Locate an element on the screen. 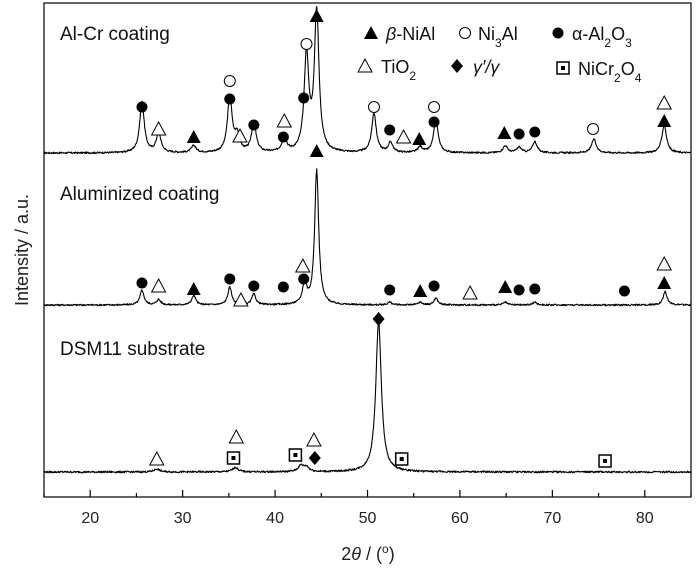 This screenshot has width=700, height=577. legend-symbol-filled-diamond is located at coordinates (457, 66).